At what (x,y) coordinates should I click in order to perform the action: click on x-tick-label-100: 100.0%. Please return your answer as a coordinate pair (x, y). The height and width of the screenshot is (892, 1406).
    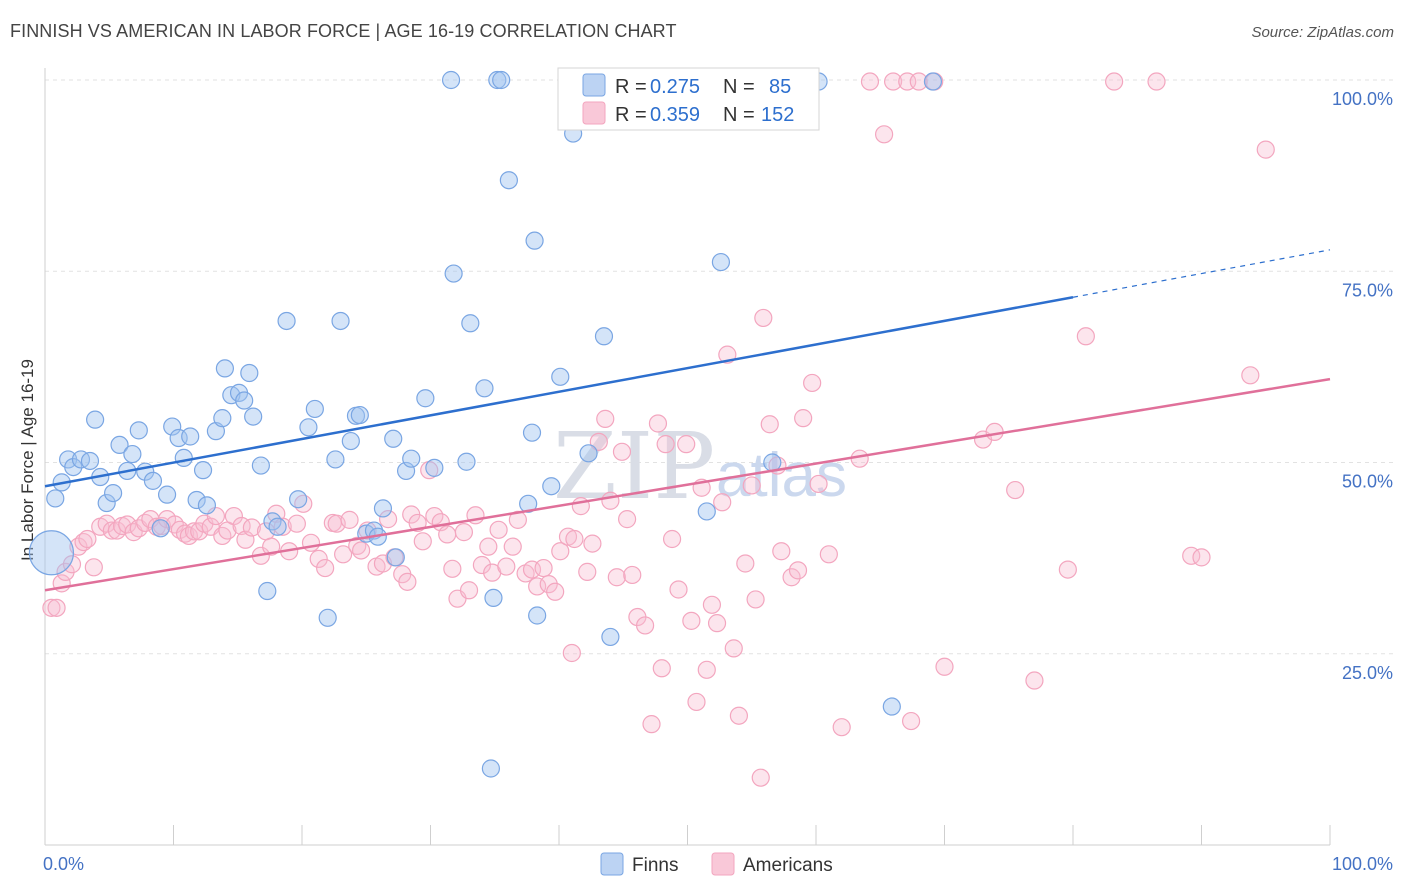
    Looking at the image, I should click on (1362, 864).